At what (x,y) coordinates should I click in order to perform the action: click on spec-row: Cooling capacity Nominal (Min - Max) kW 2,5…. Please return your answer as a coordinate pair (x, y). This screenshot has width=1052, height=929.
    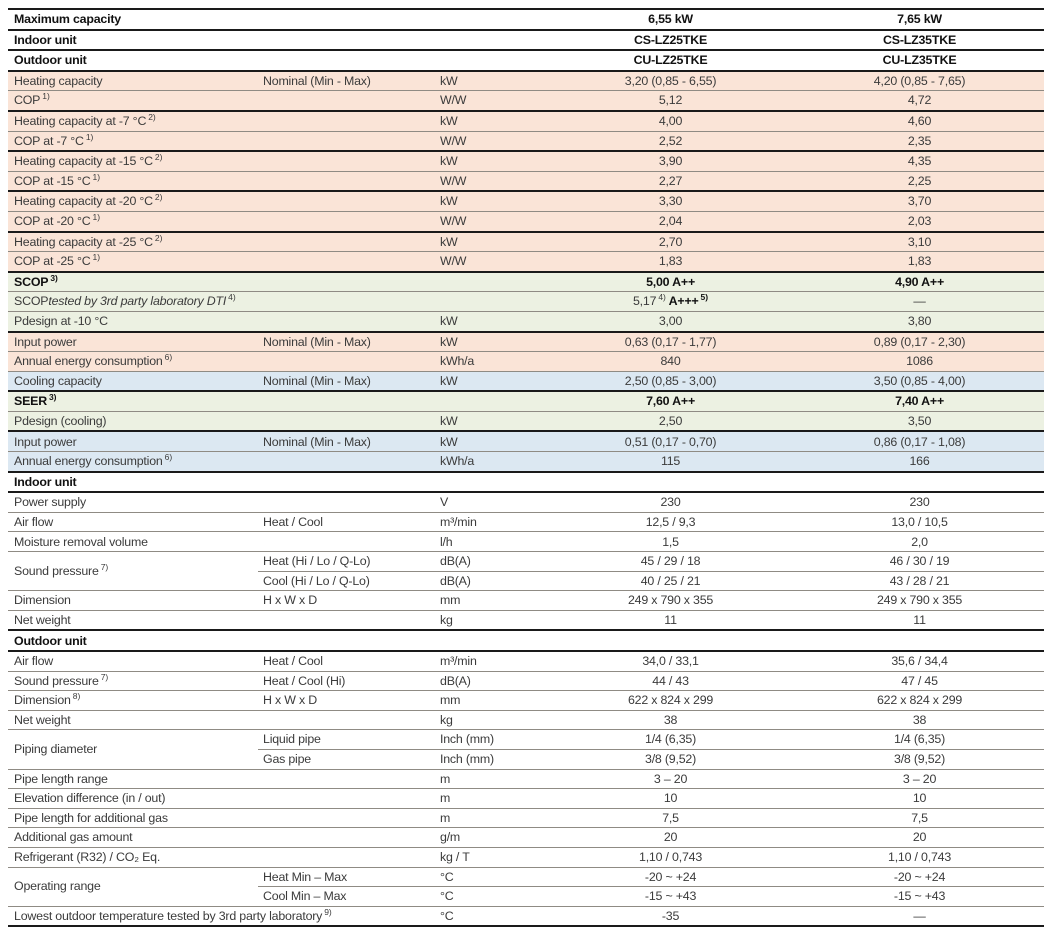
    Looking at the image, I should click on (526, 381).